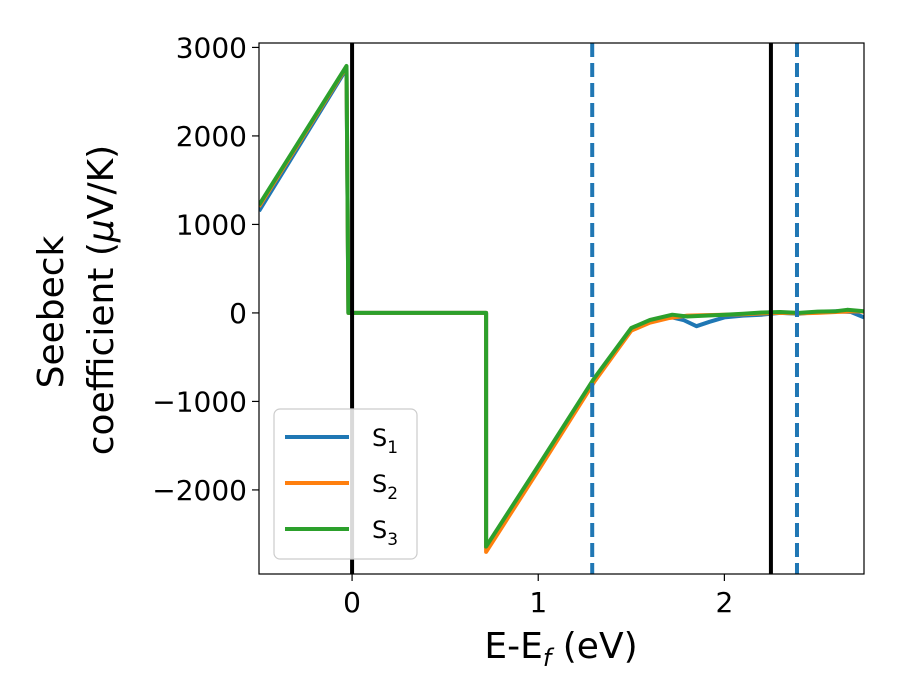 Image resolution: width=900 pixels, height=700 pixels. What do you see at coordinates (385, 441) in the screenshot?
I see `legend-label-s1: S1` at bounding box center [385, 441].